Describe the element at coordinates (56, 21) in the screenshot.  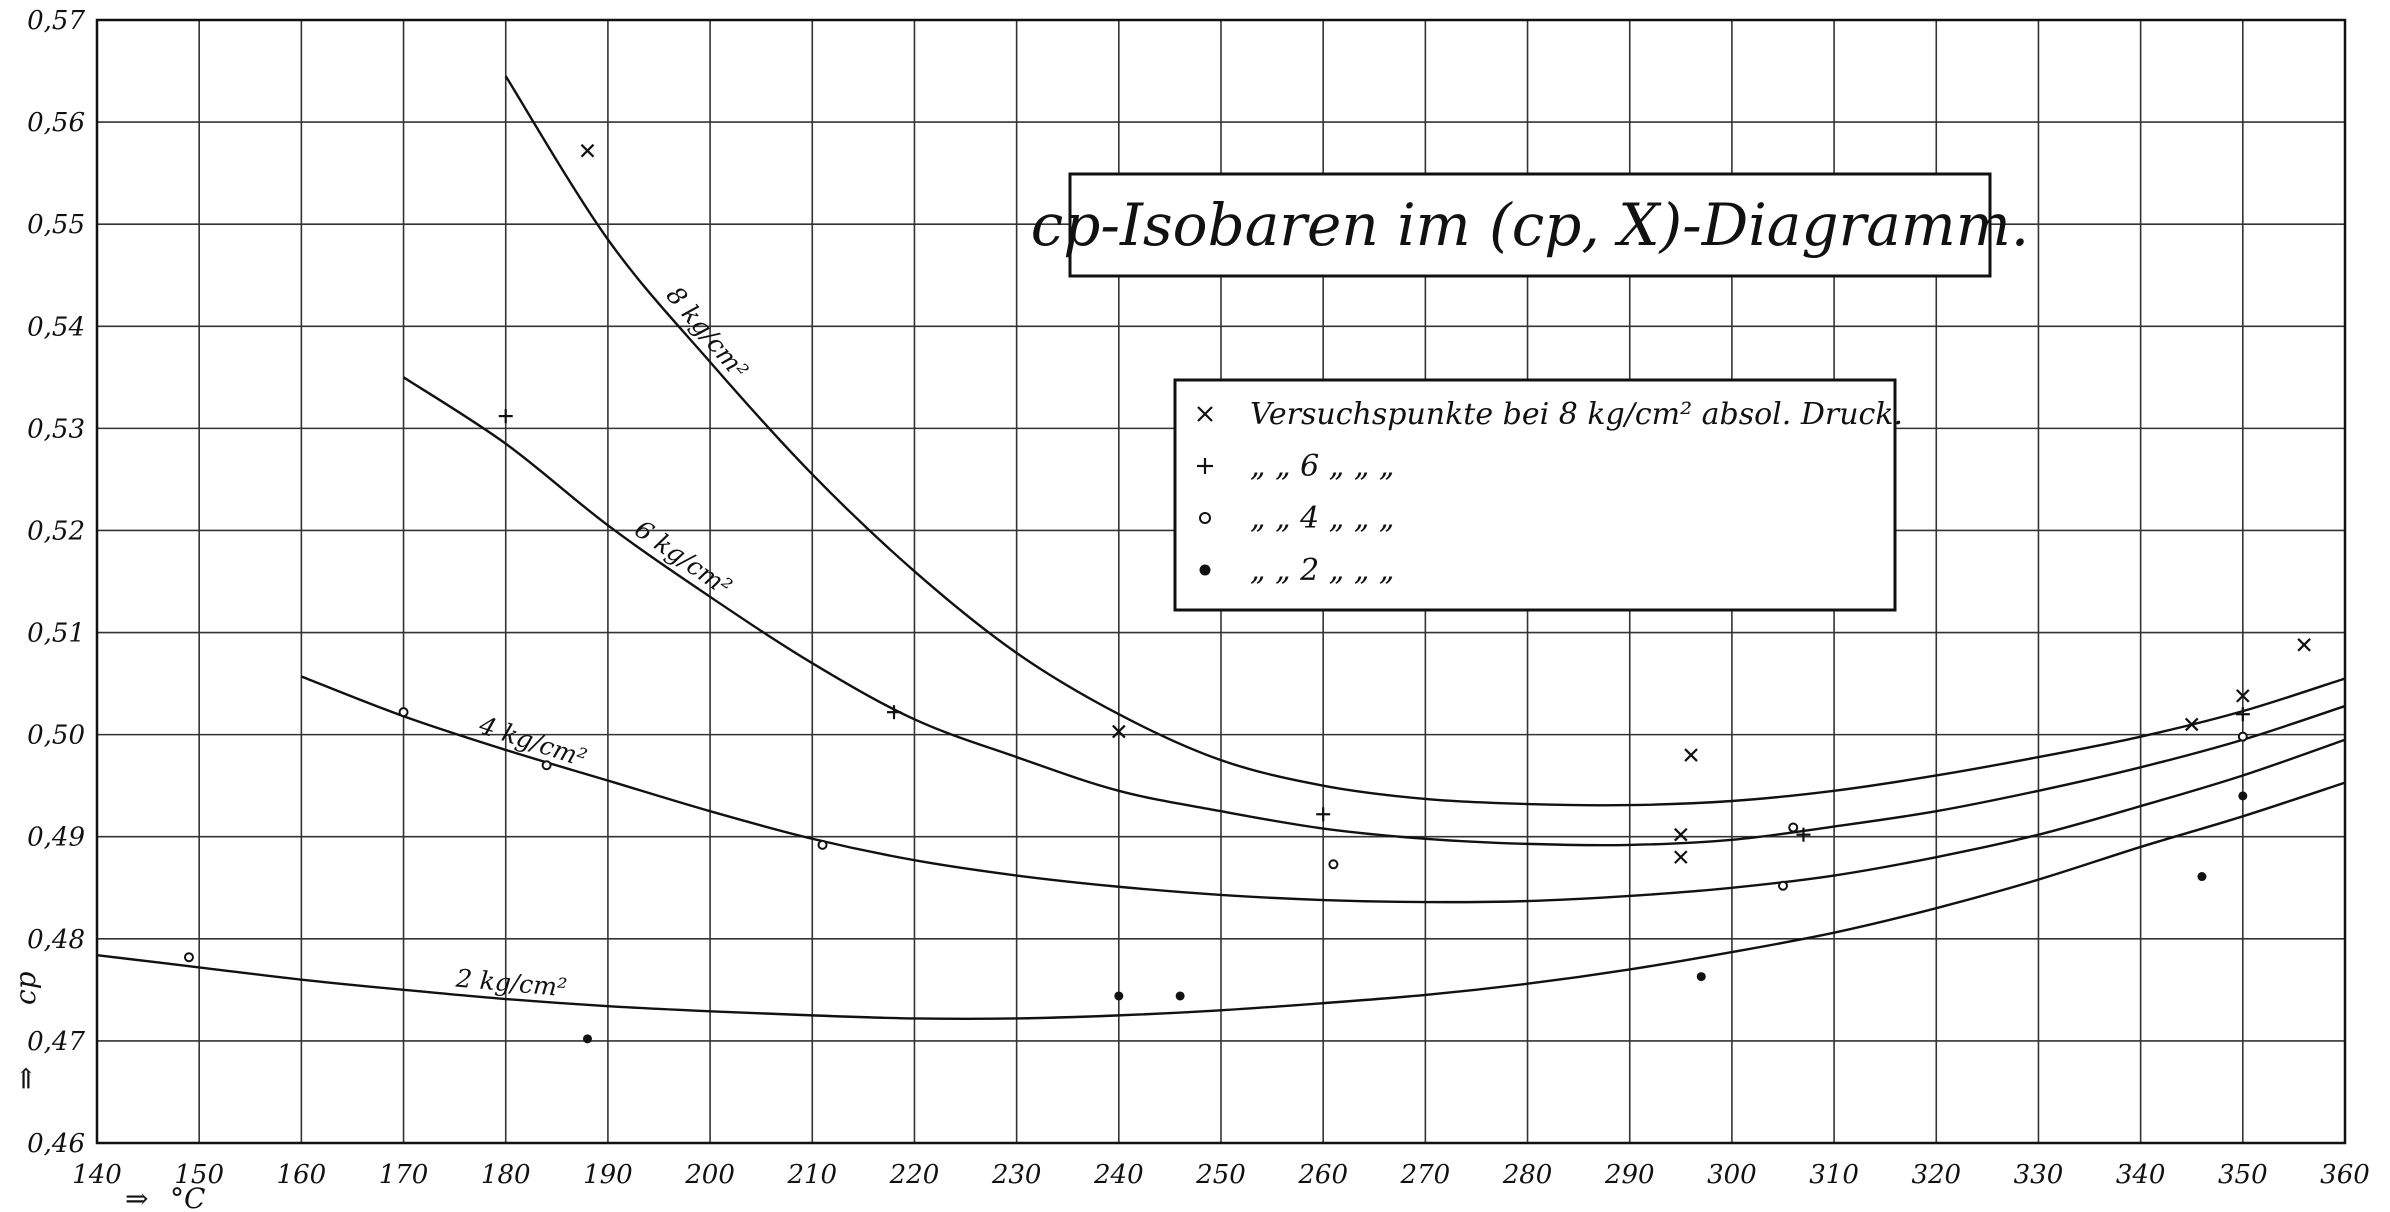
I see `y-tick-label: 0,57` at that location.